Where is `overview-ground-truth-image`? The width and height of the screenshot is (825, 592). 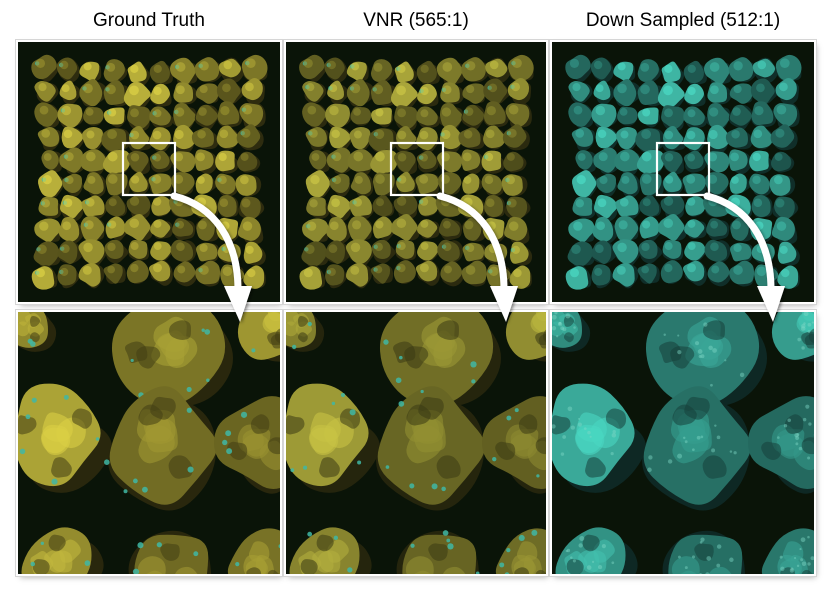 overview-ground-truth-image is located at coordinates (149, 172).